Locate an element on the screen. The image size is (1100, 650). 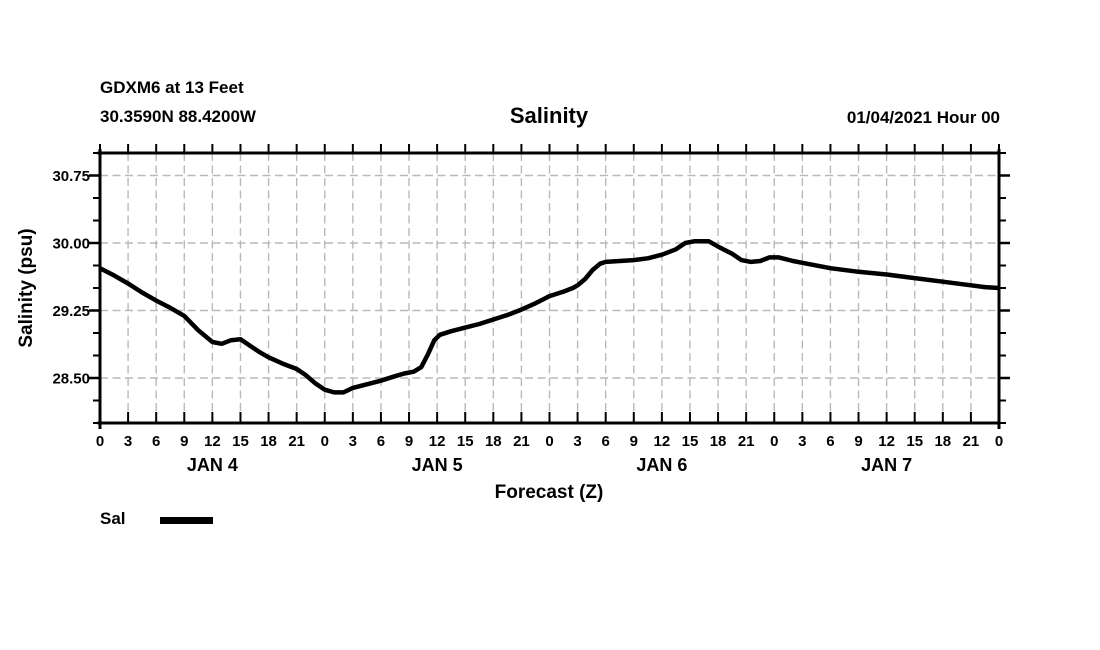
y-tick-label: 28.50 is located at coordinates (71, 379).